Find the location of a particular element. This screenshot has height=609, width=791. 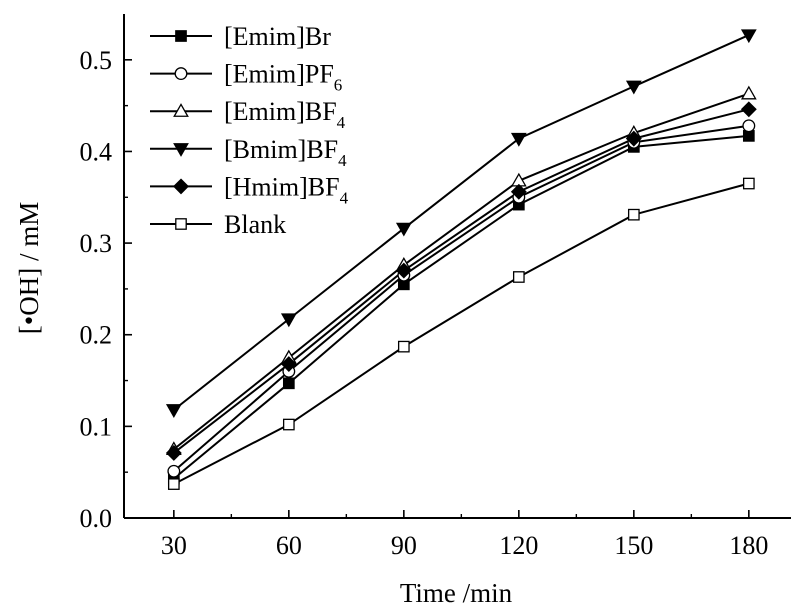

legend-label: [Bmim]BF4 is located at coordinates (285, 152).